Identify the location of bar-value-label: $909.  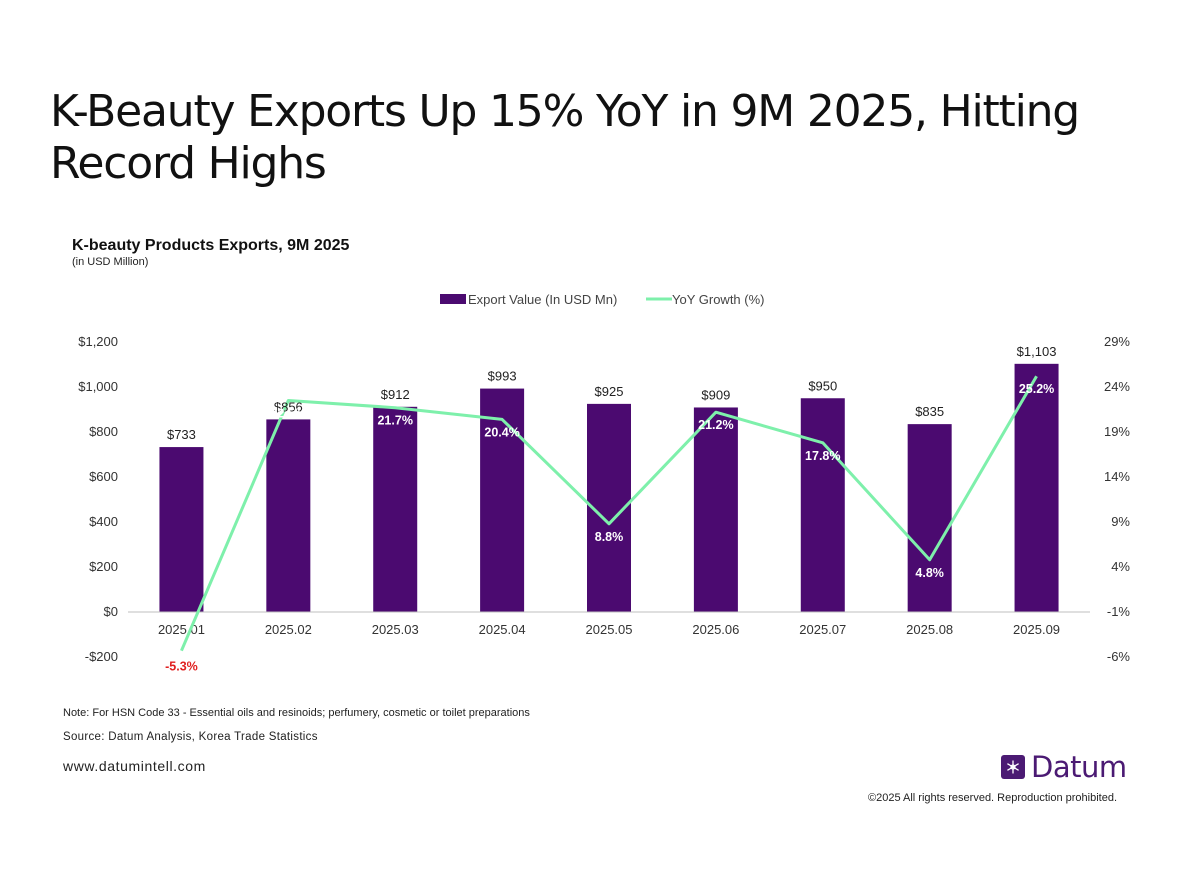
(715, 394).